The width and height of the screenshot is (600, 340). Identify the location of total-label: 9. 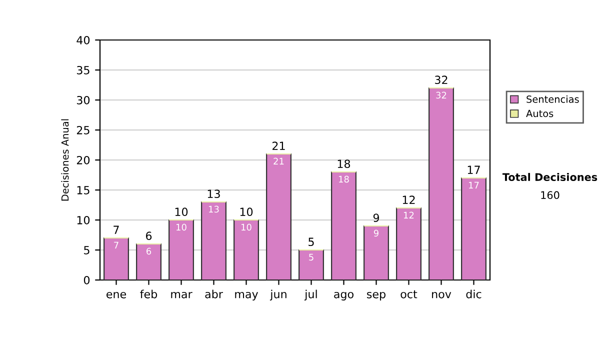
(376, 218).